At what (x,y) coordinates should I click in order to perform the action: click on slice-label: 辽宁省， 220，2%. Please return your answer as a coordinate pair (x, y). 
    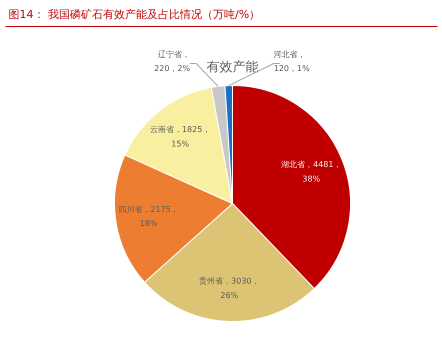
    Looking at the image, I should click on (172, 62).